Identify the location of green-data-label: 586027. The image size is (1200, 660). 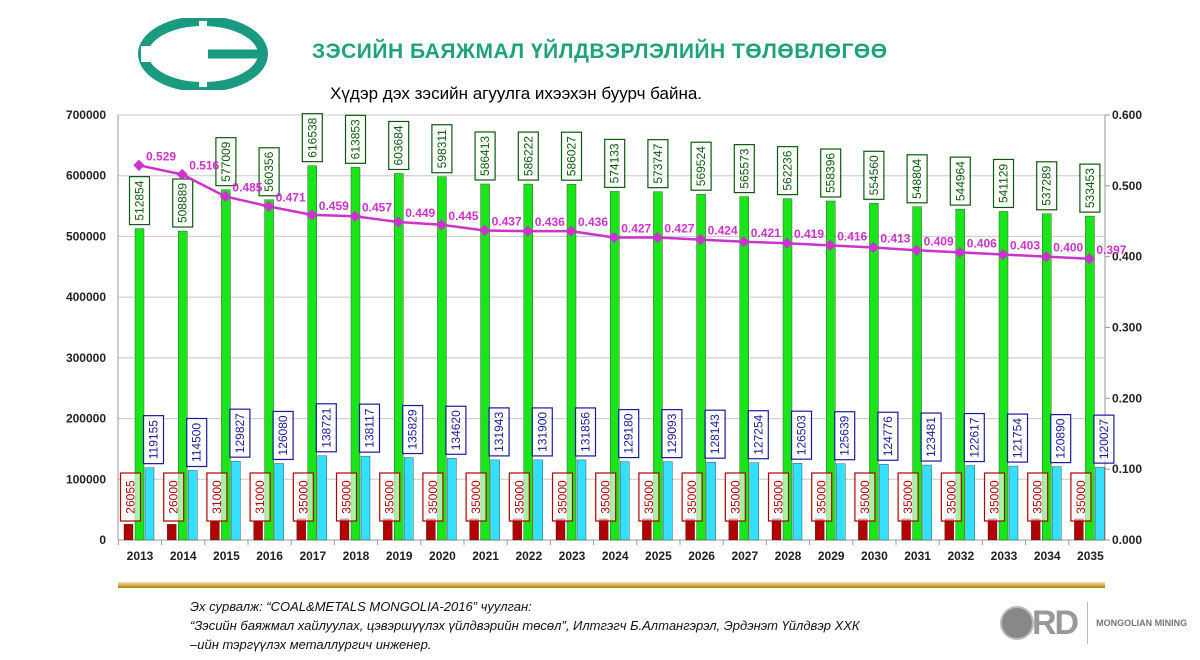
(572, 156).